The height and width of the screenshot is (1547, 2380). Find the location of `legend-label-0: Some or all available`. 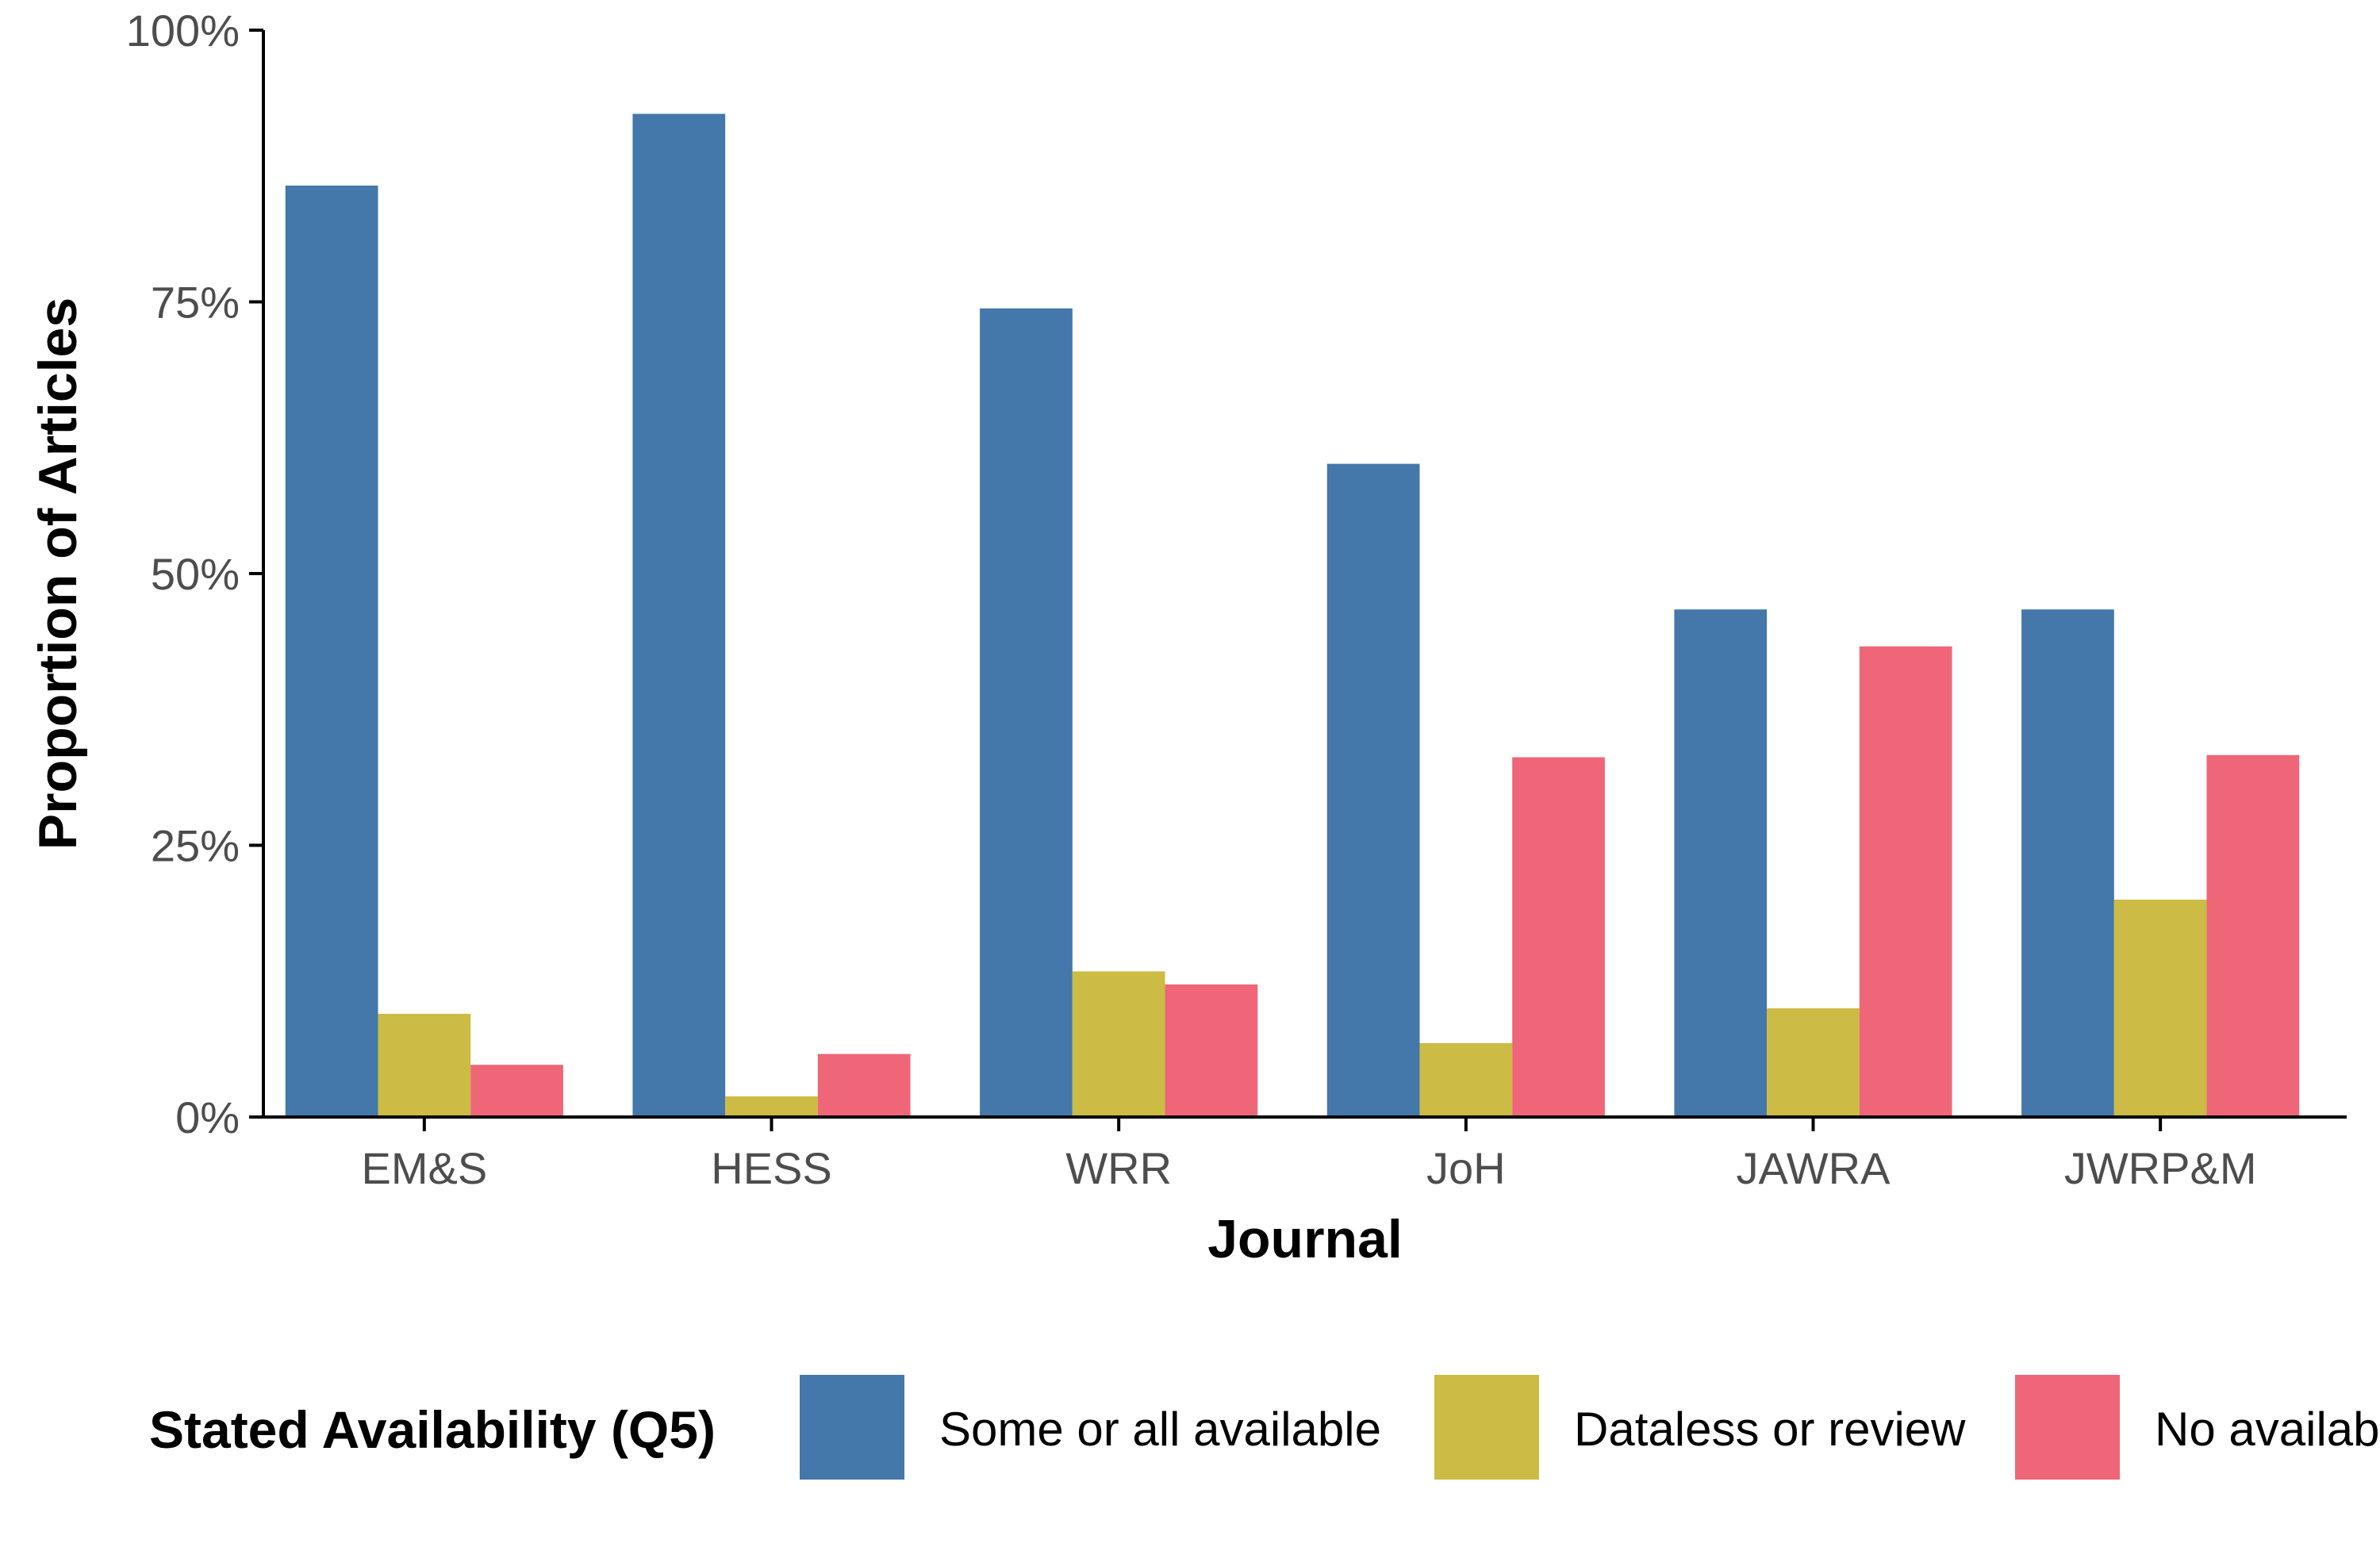

legend-label-0: Some or all available is located at coordinates (1160, 1429).